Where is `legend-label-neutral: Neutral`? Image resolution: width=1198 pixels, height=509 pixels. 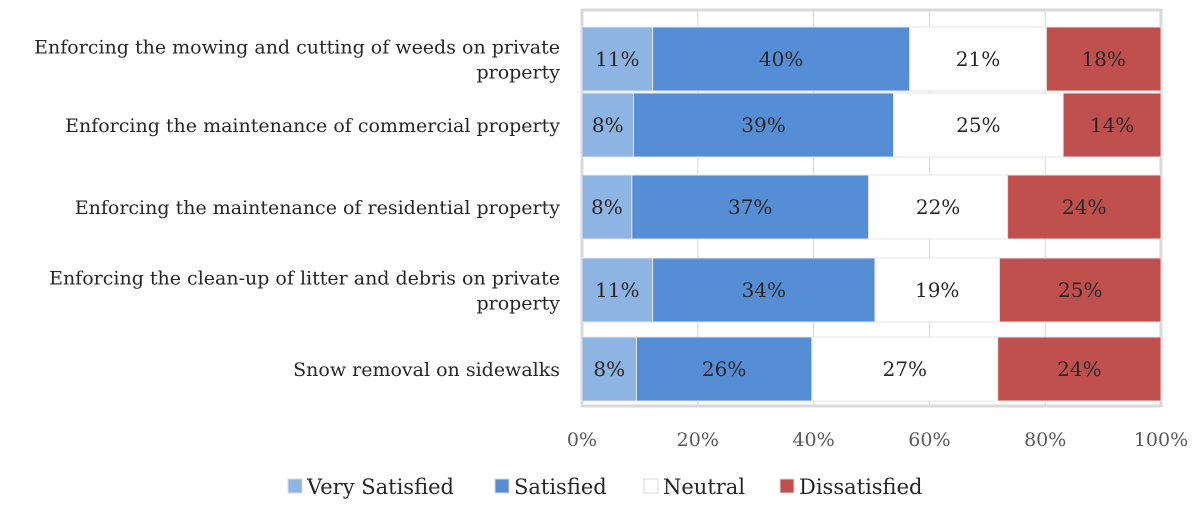 legend-label-neutral: Neutral is located at coordinates (704, 487).